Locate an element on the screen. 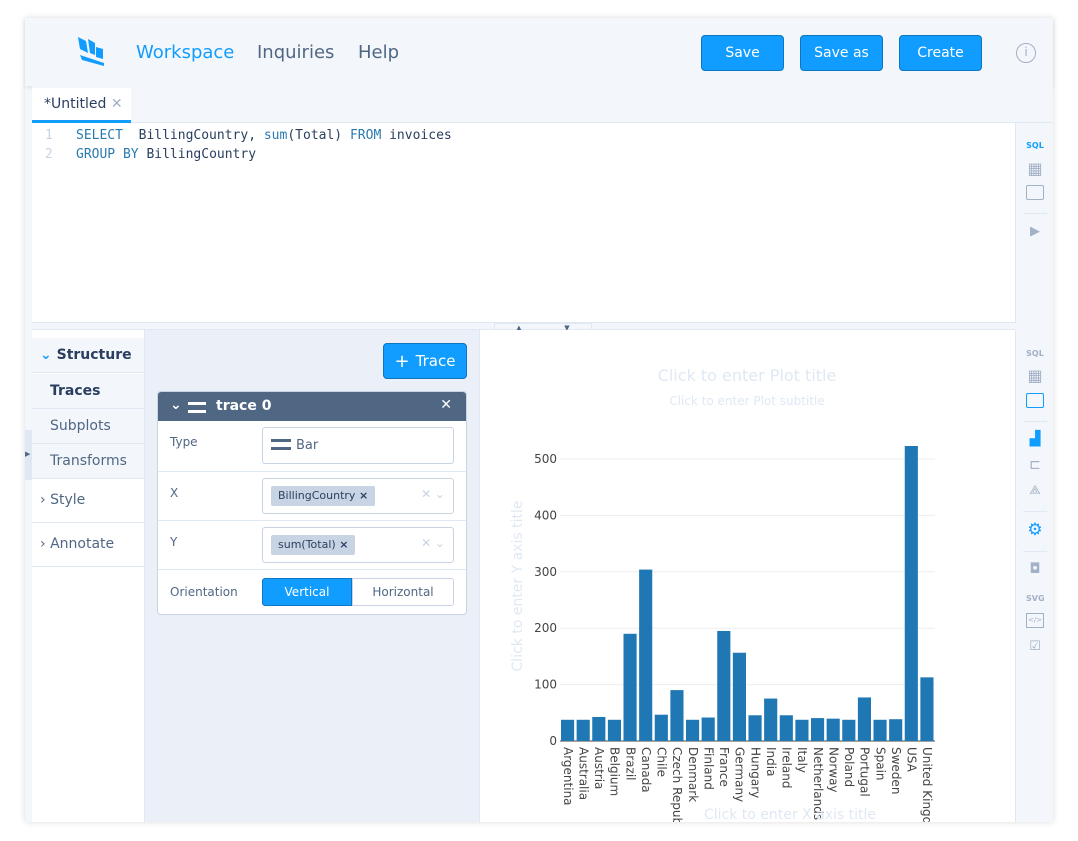  save-button: Save is located at coordinates (742, 53).